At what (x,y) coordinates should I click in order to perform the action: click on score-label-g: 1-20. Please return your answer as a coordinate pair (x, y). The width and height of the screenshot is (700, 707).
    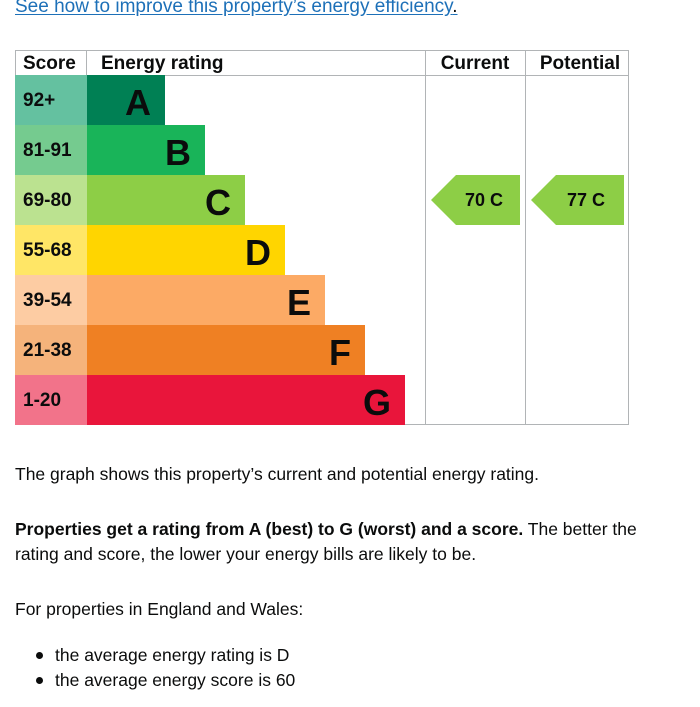
    Looking at the image, I should click on (42, 400).